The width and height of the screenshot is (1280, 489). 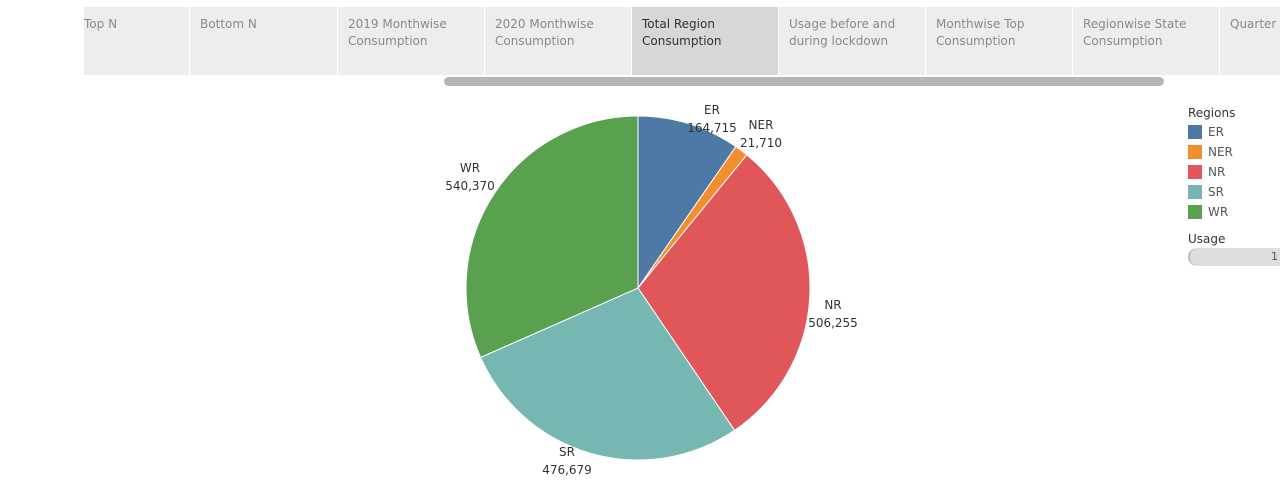 What do you see at coordinates (1217, 172) in the screenshot?
I see `legend-label: NR` at bounding box center [1217, 172].